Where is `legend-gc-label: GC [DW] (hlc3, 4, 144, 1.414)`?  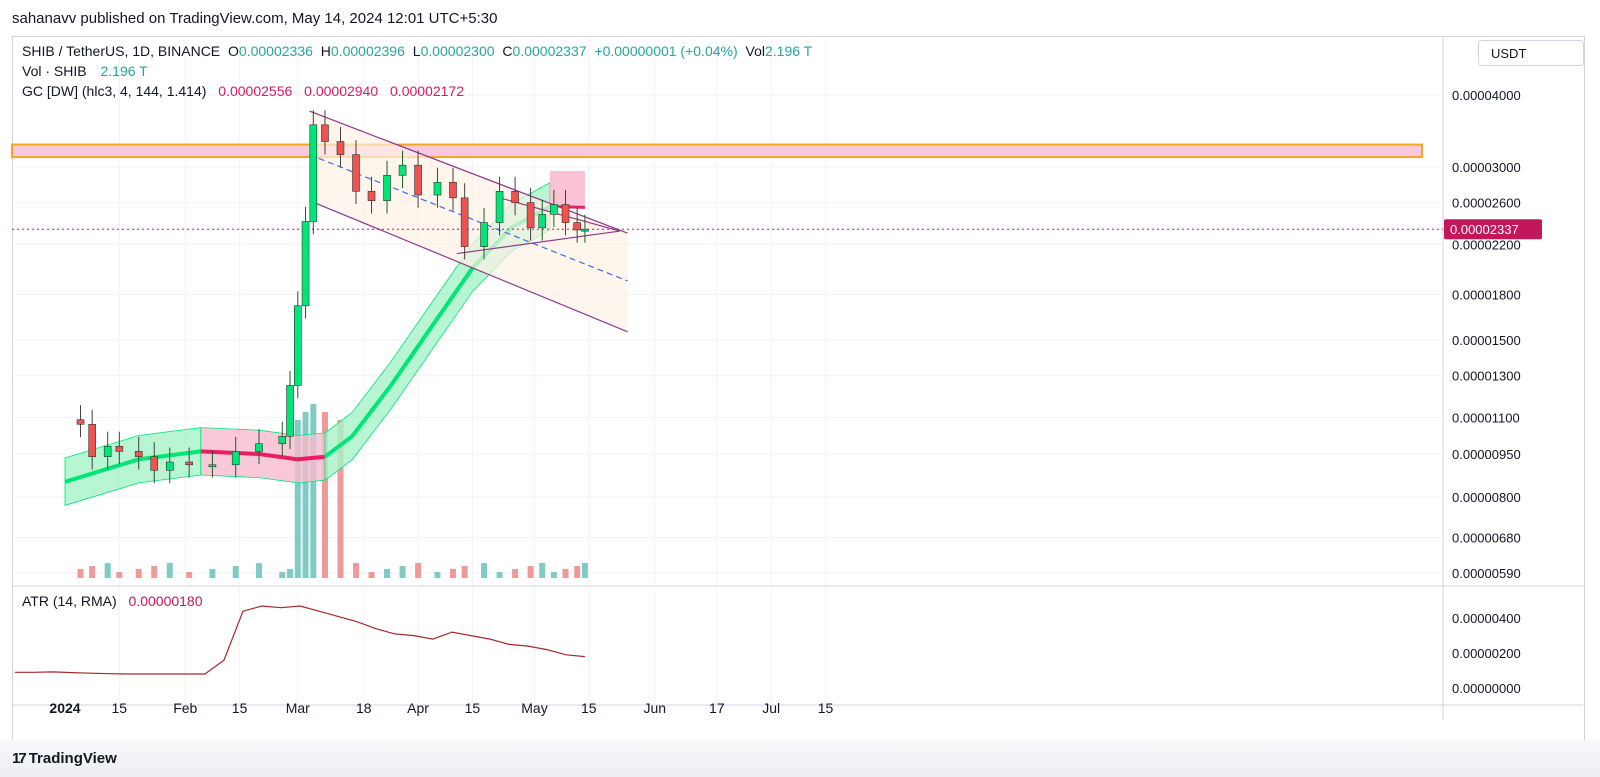 legend-gc-label: GC [DW] (hlc3, 4, 144, 1.414) is located at coordinates (114, 91).